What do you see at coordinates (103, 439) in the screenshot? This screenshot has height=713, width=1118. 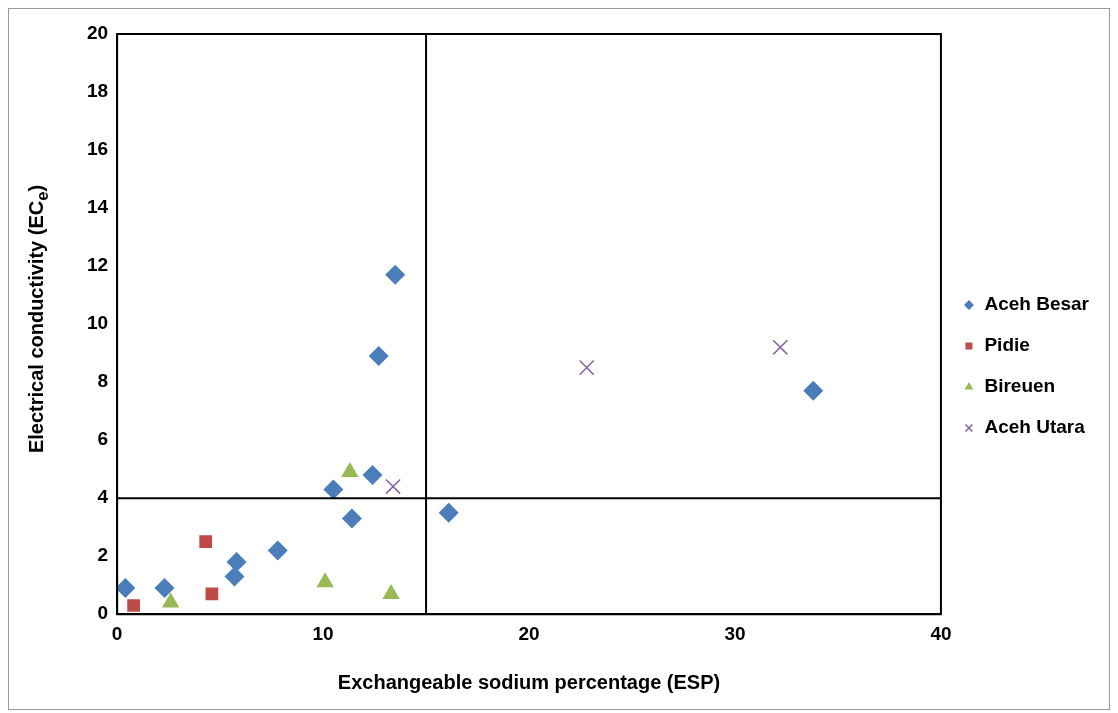 I see `y-tick-label: 6` at bounding box center [103, 439].